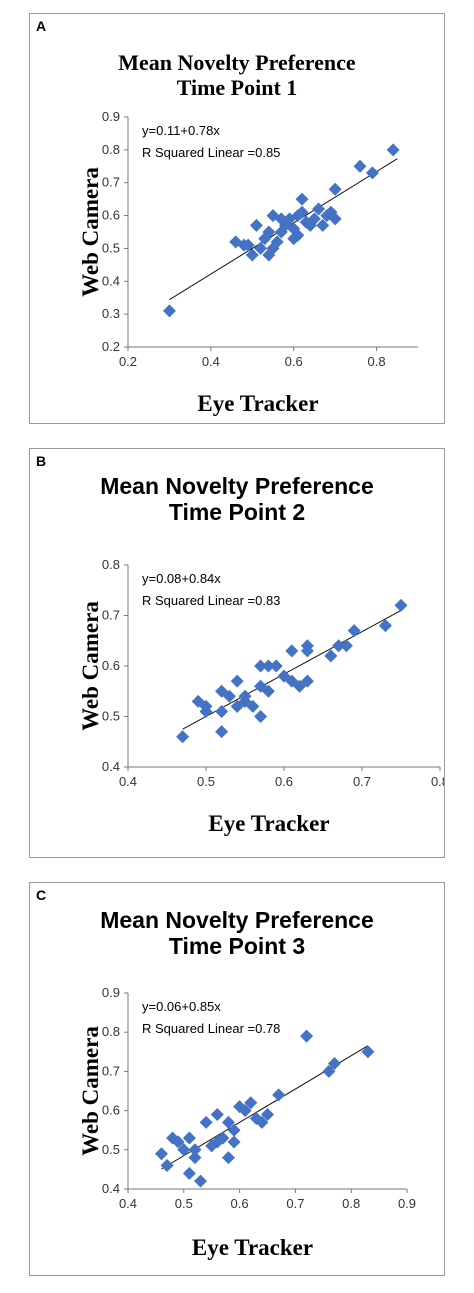 This screenshot has width=474, height=1293. Describe the element at coordinates (181, 578) in the screenshot. I see `equation-label: y=0.08+0.84x` at that location.